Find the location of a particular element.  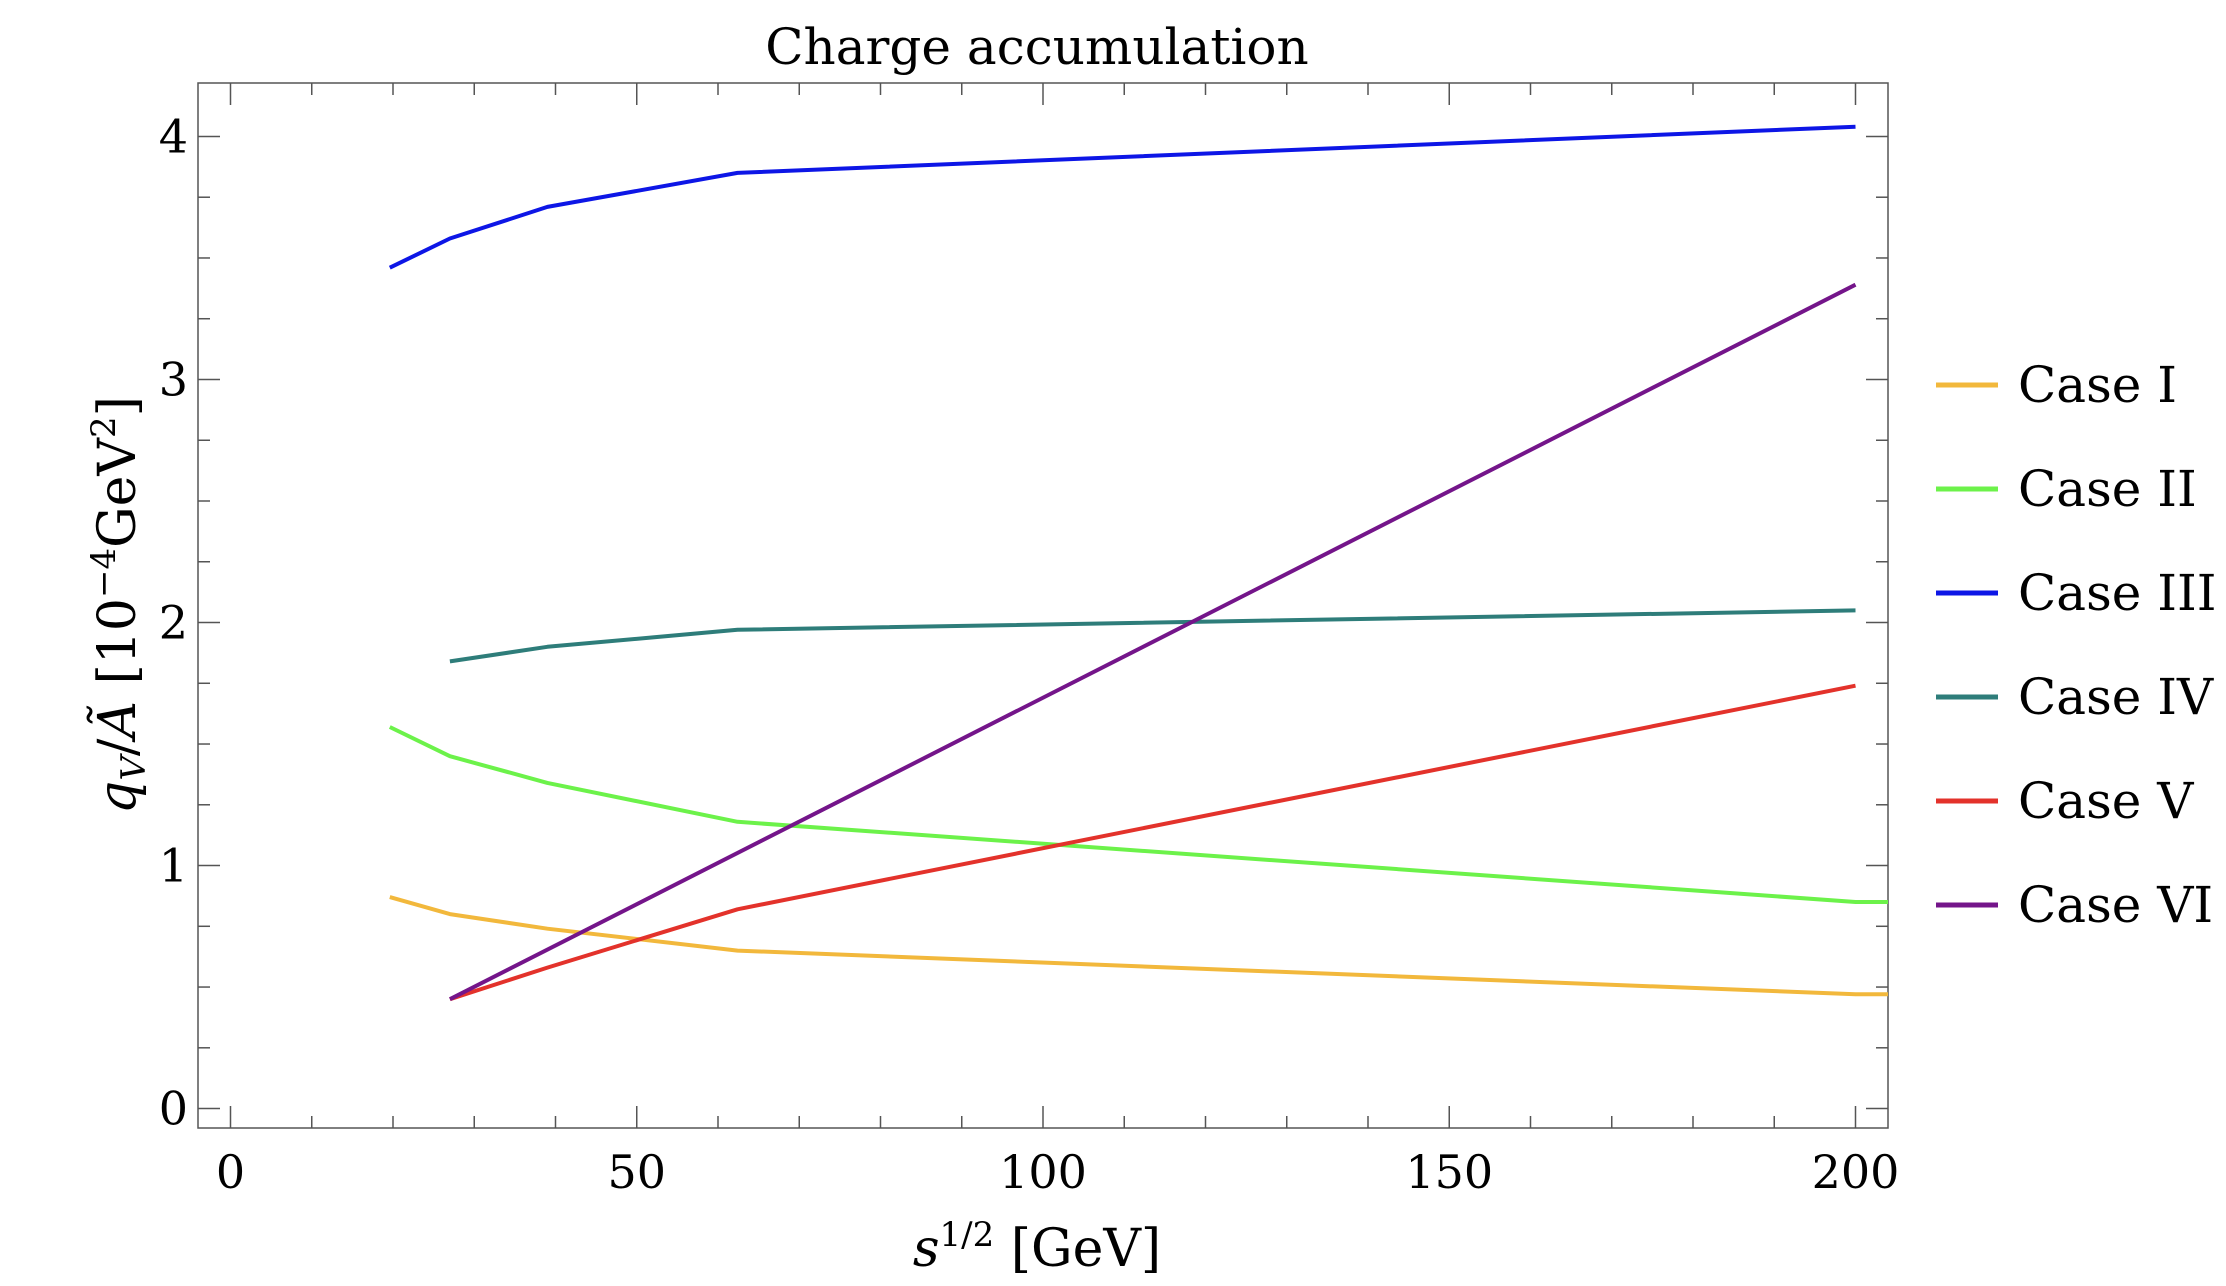

x-tick-label: 200 is located at coordinates (1856, 1172).